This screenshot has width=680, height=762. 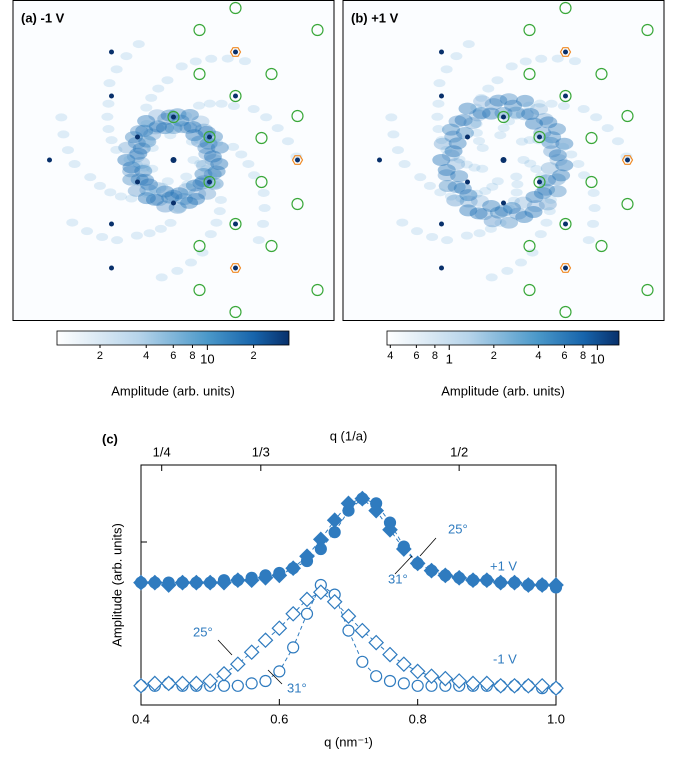 I want to click on x2-tick-label: 1/4, so click(x=162, y=451).